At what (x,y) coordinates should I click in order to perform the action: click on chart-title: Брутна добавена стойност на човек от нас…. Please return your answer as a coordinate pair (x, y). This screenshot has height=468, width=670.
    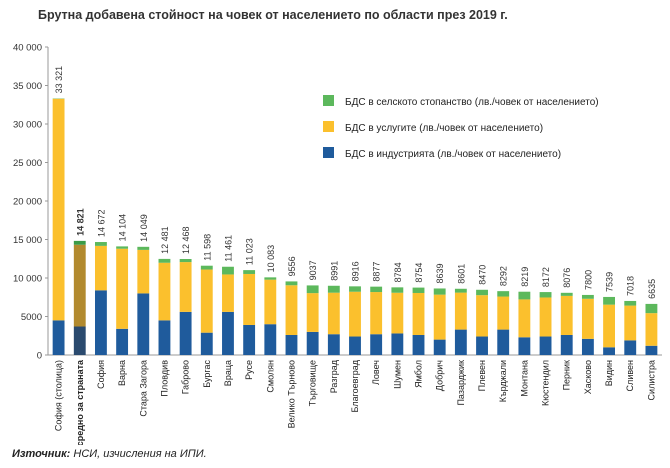
    Looking at the image, I should click on (273, 15).